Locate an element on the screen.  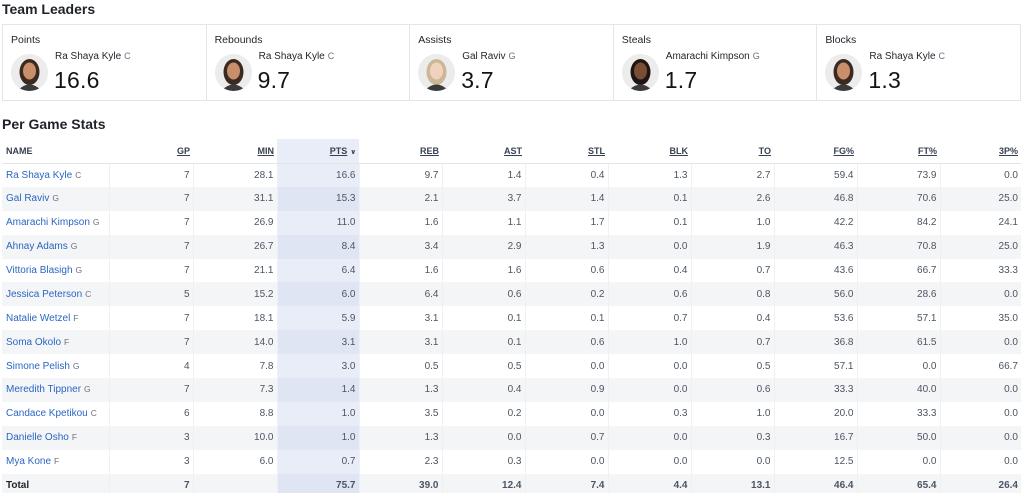
player-name-cell: Amarachi Kimpson G is located at coordinates (56, 222).